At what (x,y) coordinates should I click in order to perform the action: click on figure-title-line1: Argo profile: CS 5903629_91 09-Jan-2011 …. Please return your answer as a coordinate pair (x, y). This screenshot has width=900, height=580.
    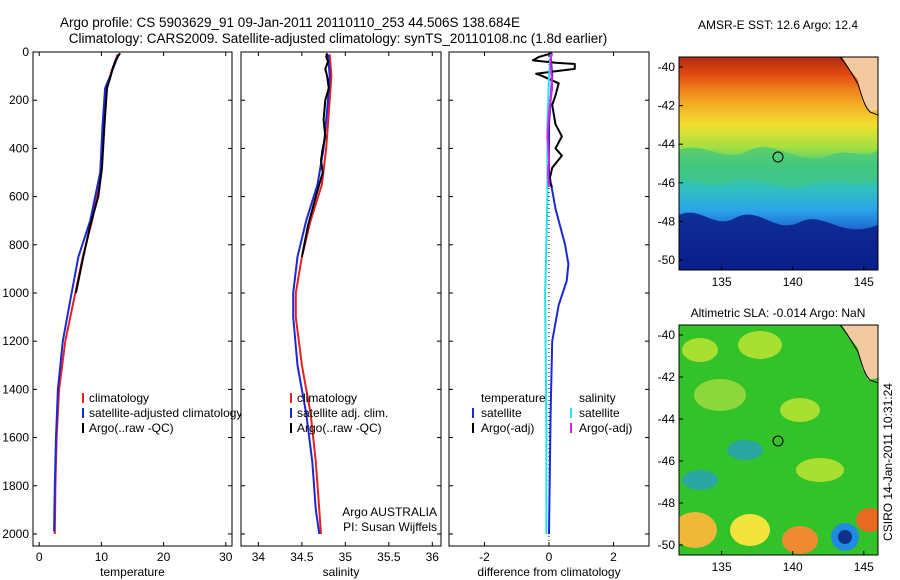
    Looking at the image, I should click on (290, 22).